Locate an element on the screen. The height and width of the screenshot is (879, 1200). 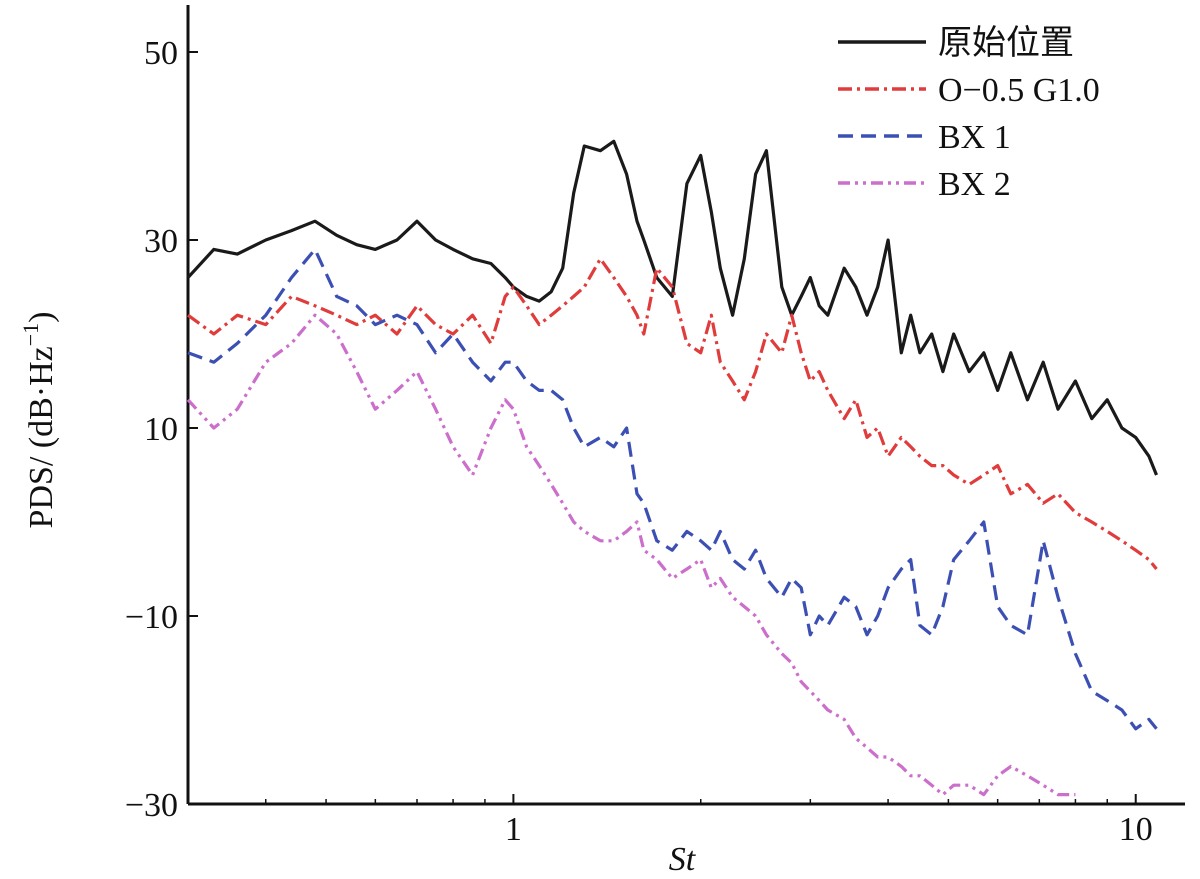
legend-label-1: O−0.5 G1.0 is located at coordinates (1019, 90).